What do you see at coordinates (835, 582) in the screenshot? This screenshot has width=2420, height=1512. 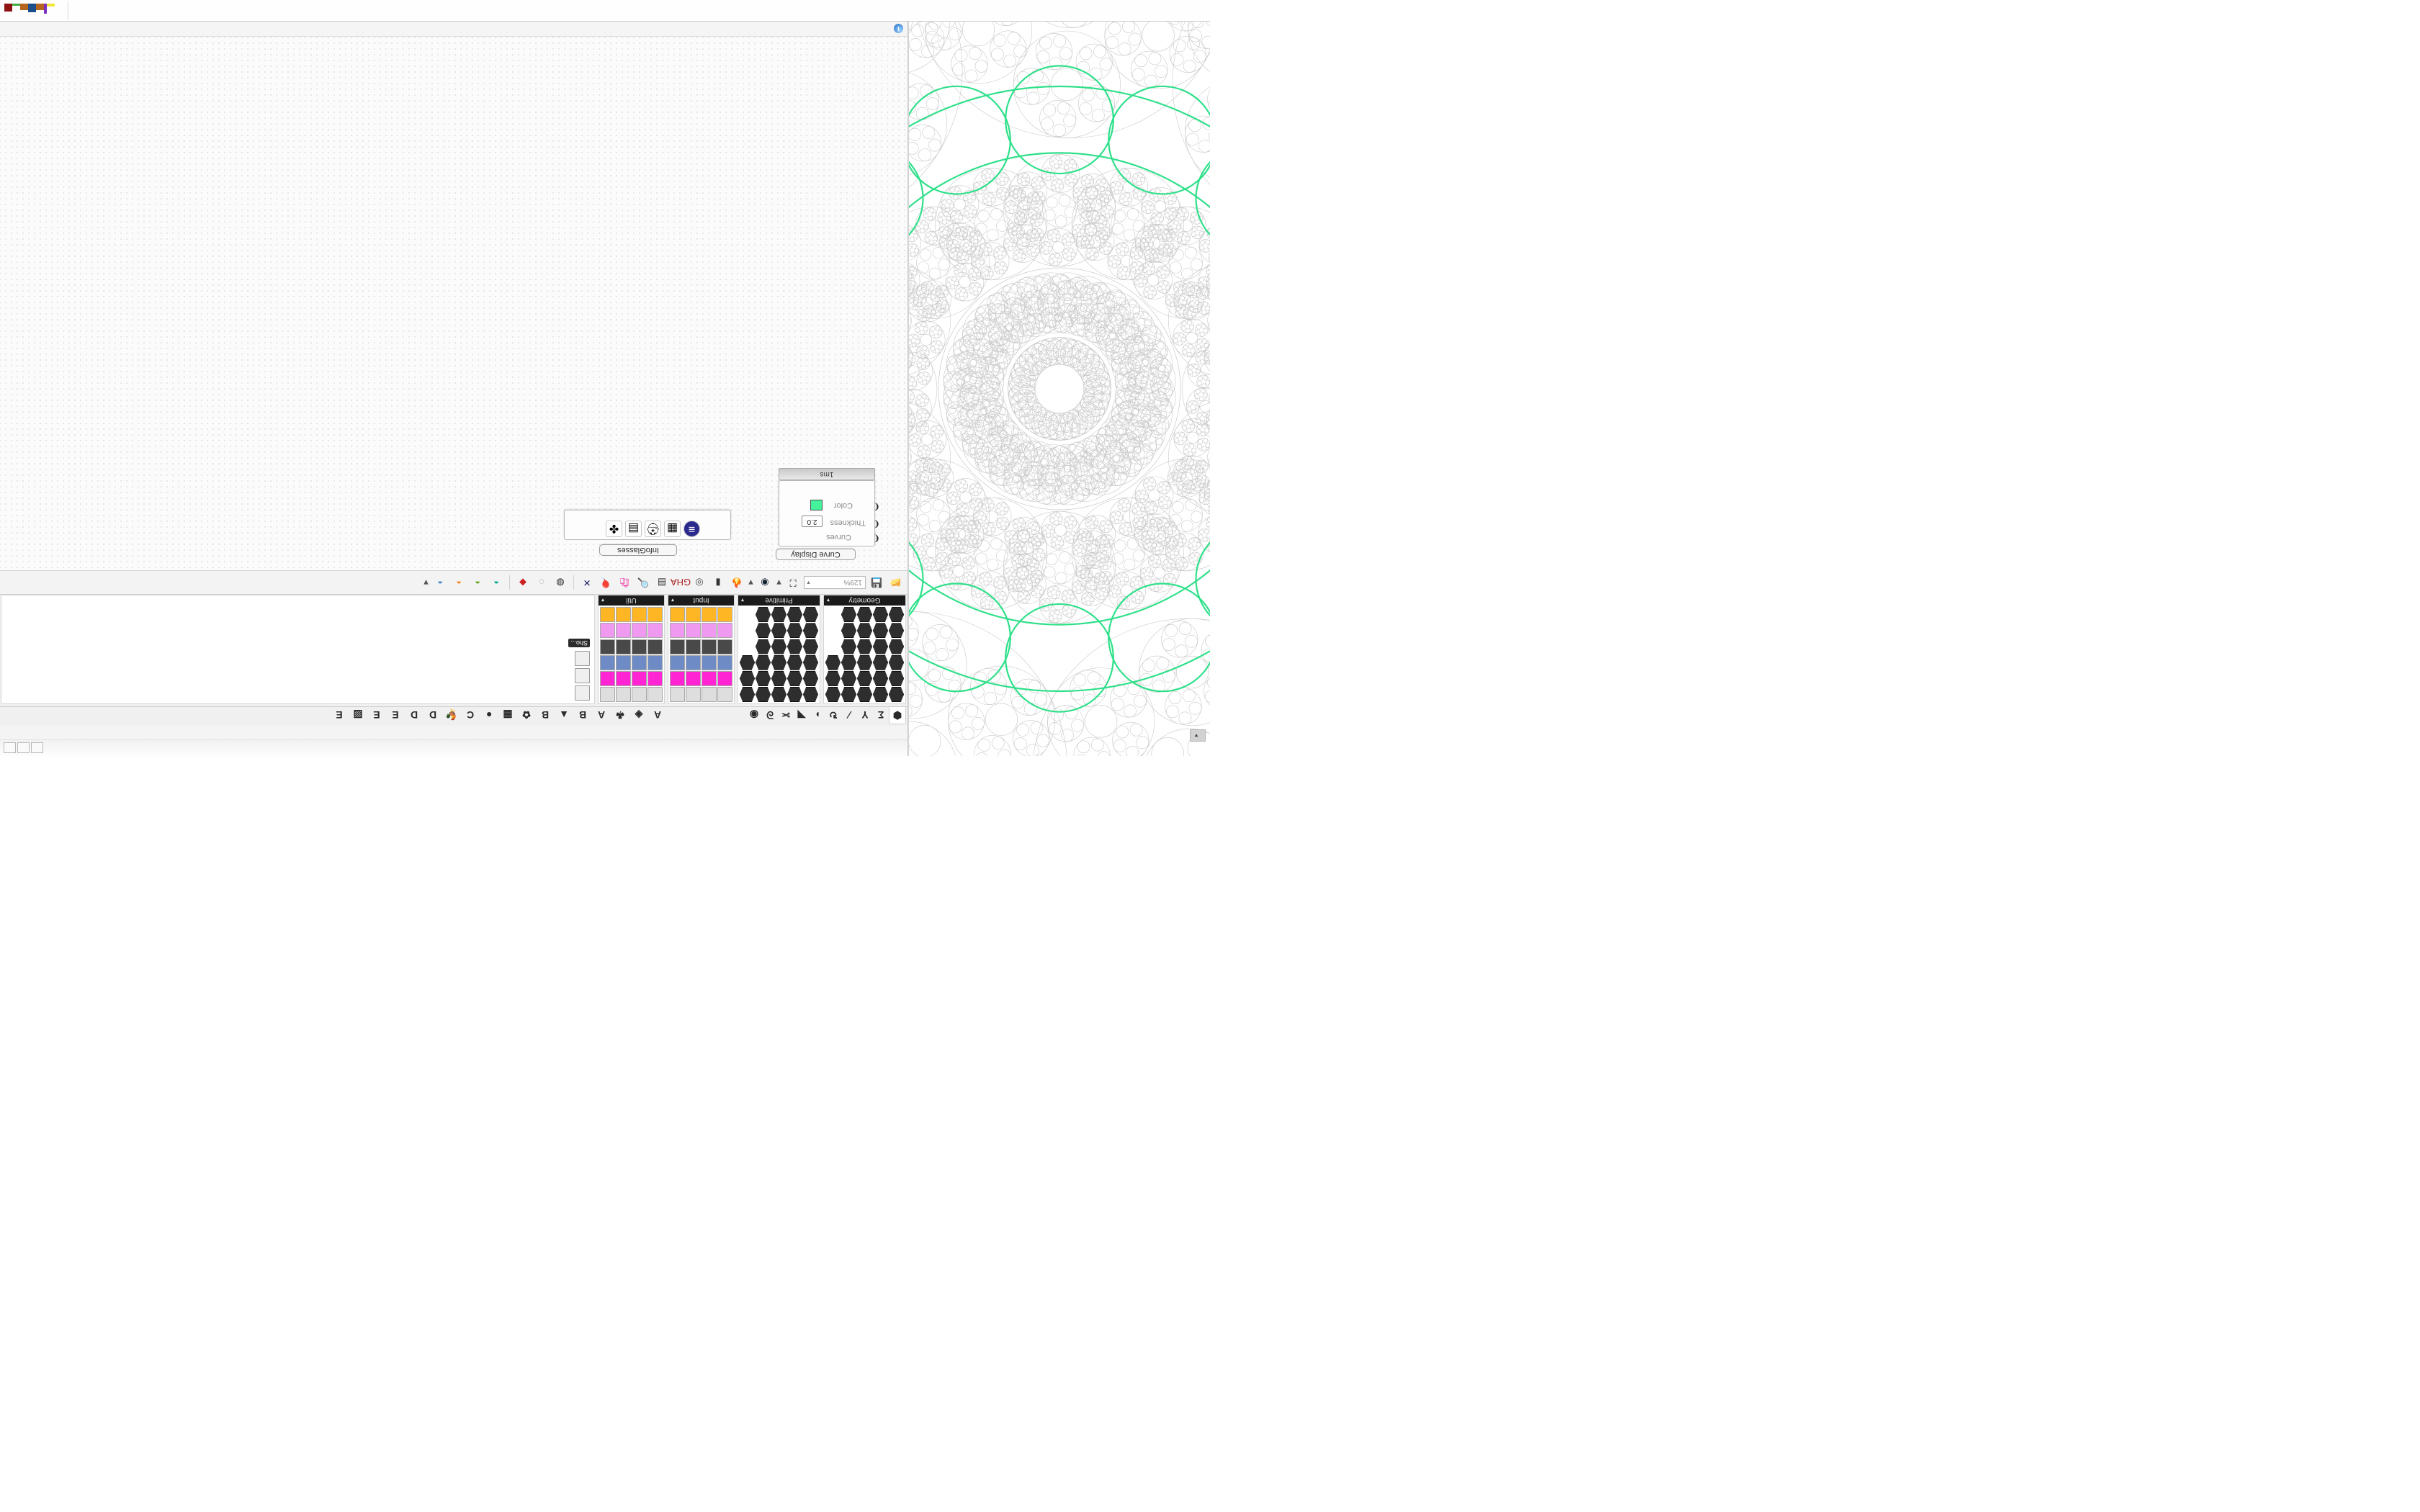 I see `zoom-level-input: 129% ▼` at bounding box center [835, 582].